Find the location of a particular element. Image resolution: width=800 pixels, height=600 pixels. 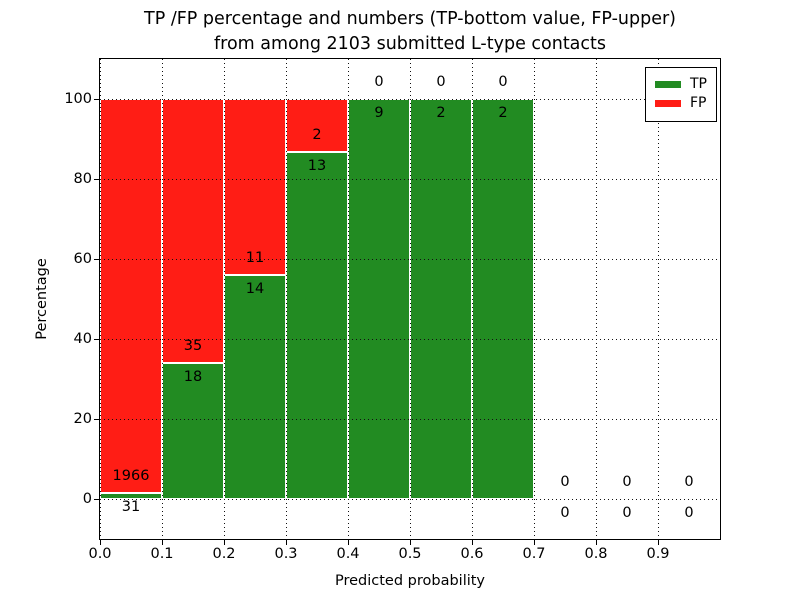

x-axis-label: Predicted probability is located at coordinates (410, 581).